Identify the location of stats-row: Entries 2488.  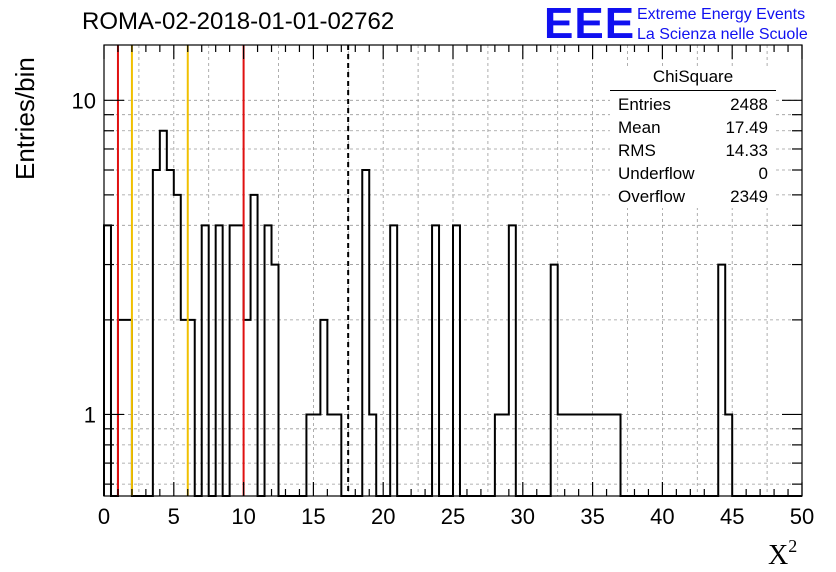
(693, 104).